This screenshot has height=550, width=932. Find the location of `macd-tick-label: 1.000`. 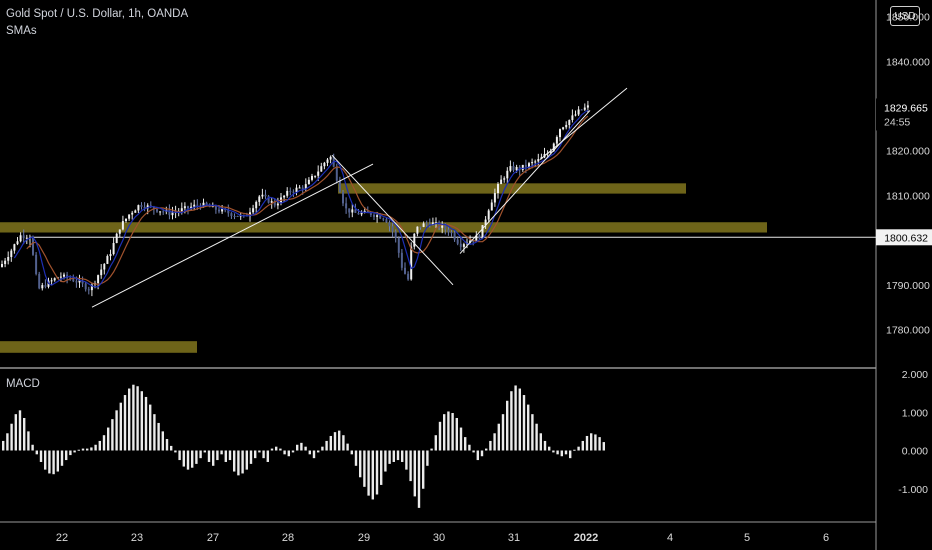

macd-tick-label: 1.000 is located at coordinates (915, 413).